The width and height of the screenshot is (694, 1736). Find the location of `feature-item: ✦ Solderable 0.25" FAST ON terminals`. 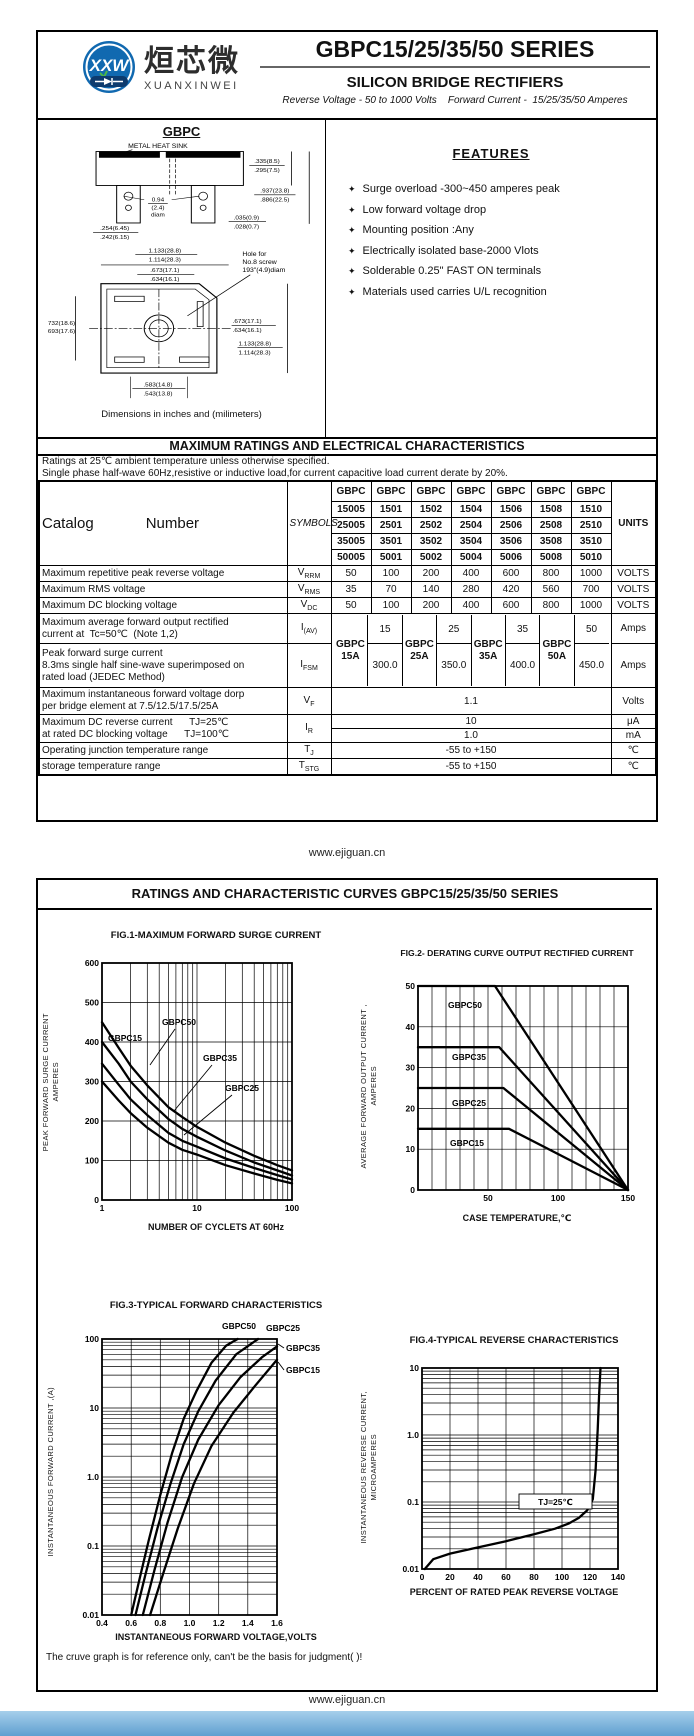

feature-item: ✦ Solderable 0.25" FAST ON terminals is located at coordinates (502, 271).